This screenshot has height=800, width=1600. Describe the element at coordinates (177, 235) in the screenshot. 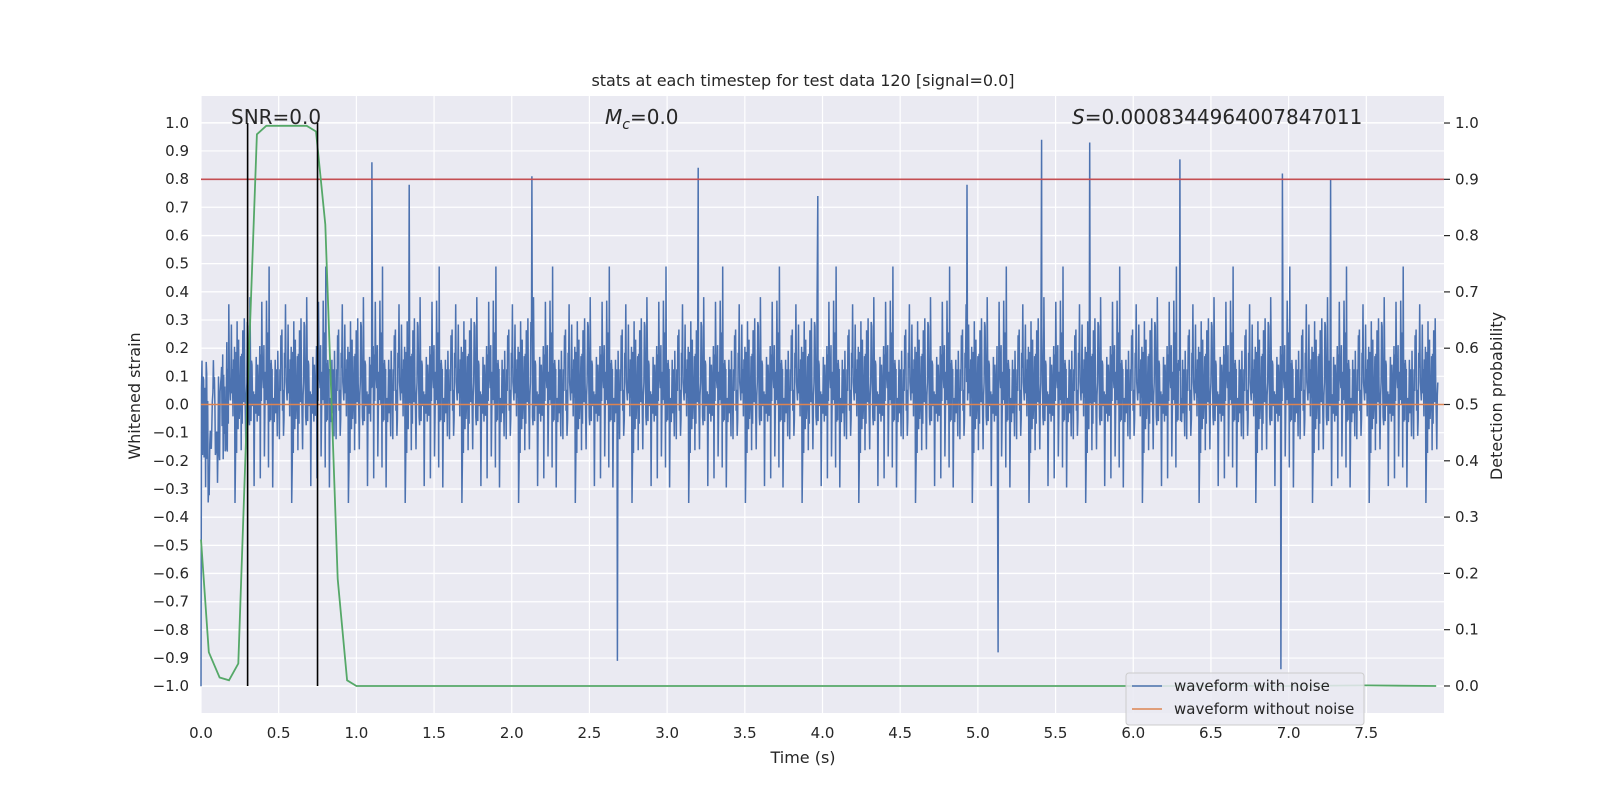

I see `y-tick-label: 0.6` at that location.